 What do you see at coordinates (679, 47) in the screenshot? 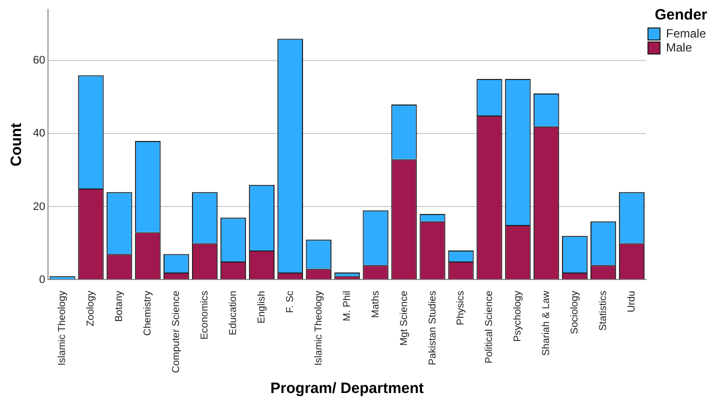
I see `legend-label: Male` at bounding box center [679, 47].